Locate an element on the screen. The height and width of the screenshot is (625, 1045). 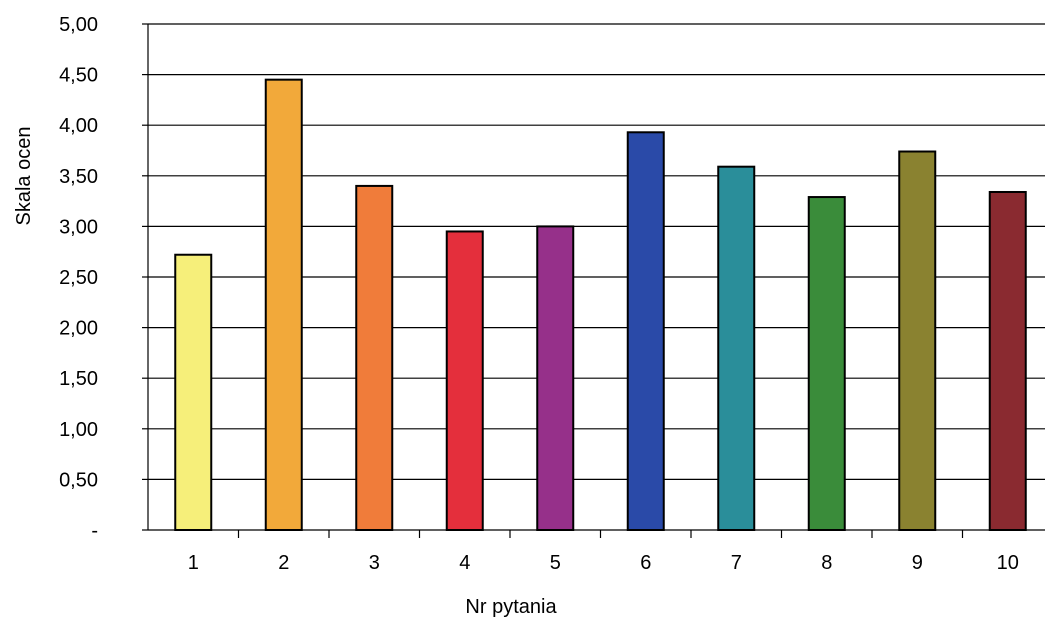
x-tick-label: 1 is located at coordinates (193, 563).